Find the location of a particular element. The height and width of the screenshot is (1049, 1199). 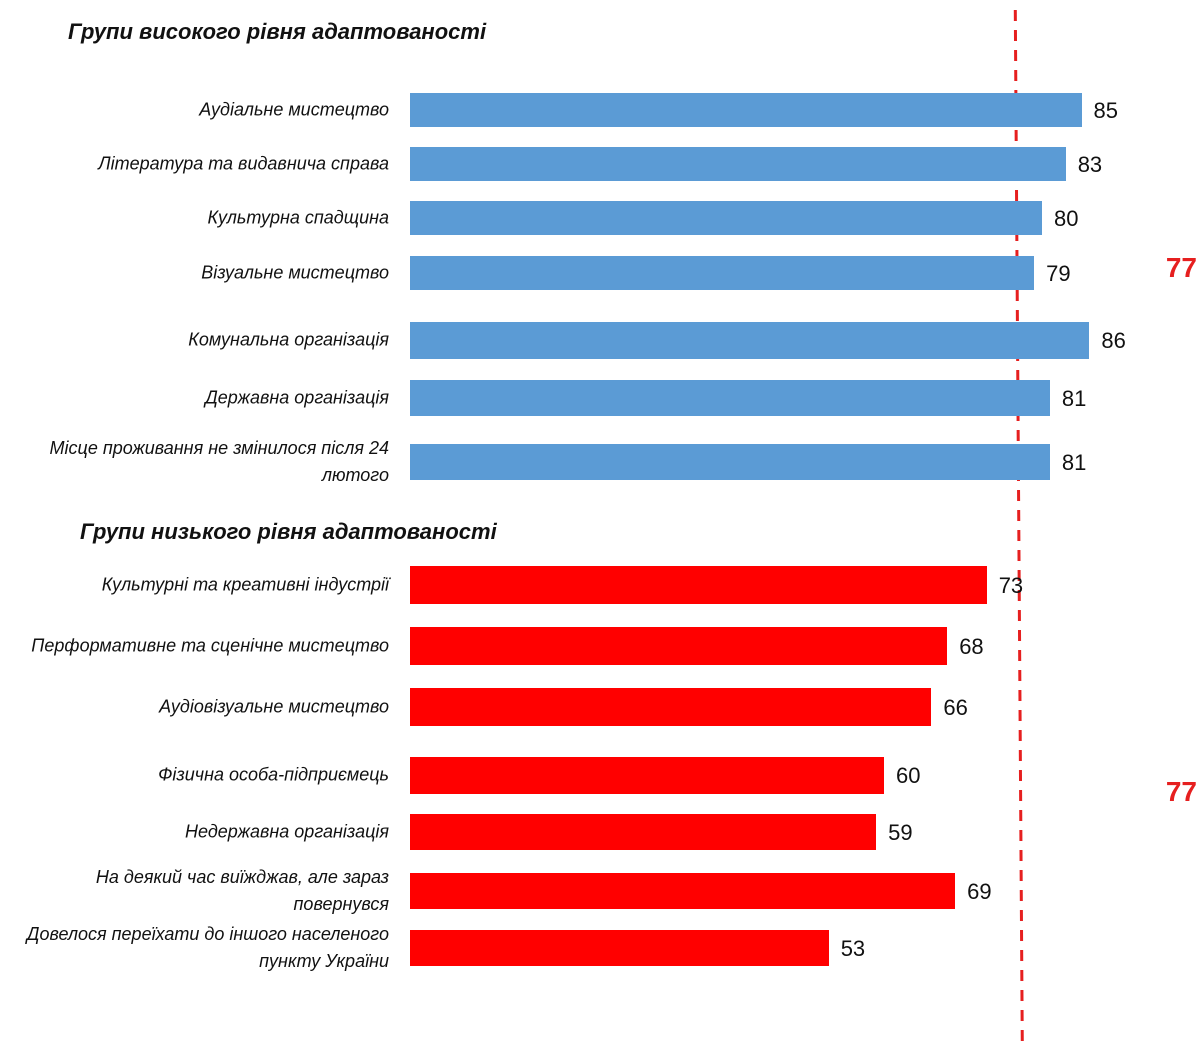

value-label: 73 is located at coordinates (1011, 585).